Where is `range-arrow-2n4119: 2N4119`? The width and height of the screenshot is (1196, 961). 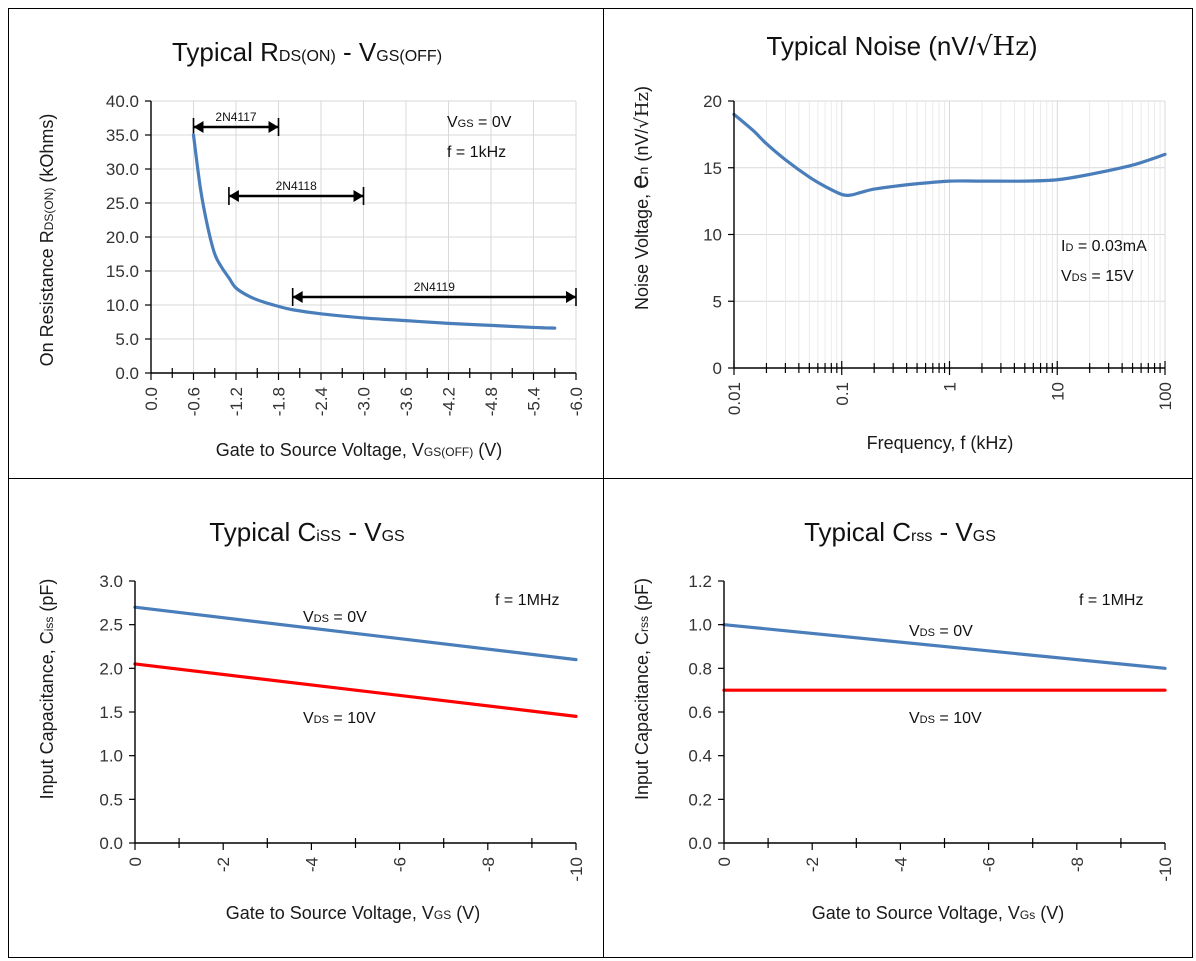
range-arrow-2n4119: 2N4119 is located at coordinates (434, 293).